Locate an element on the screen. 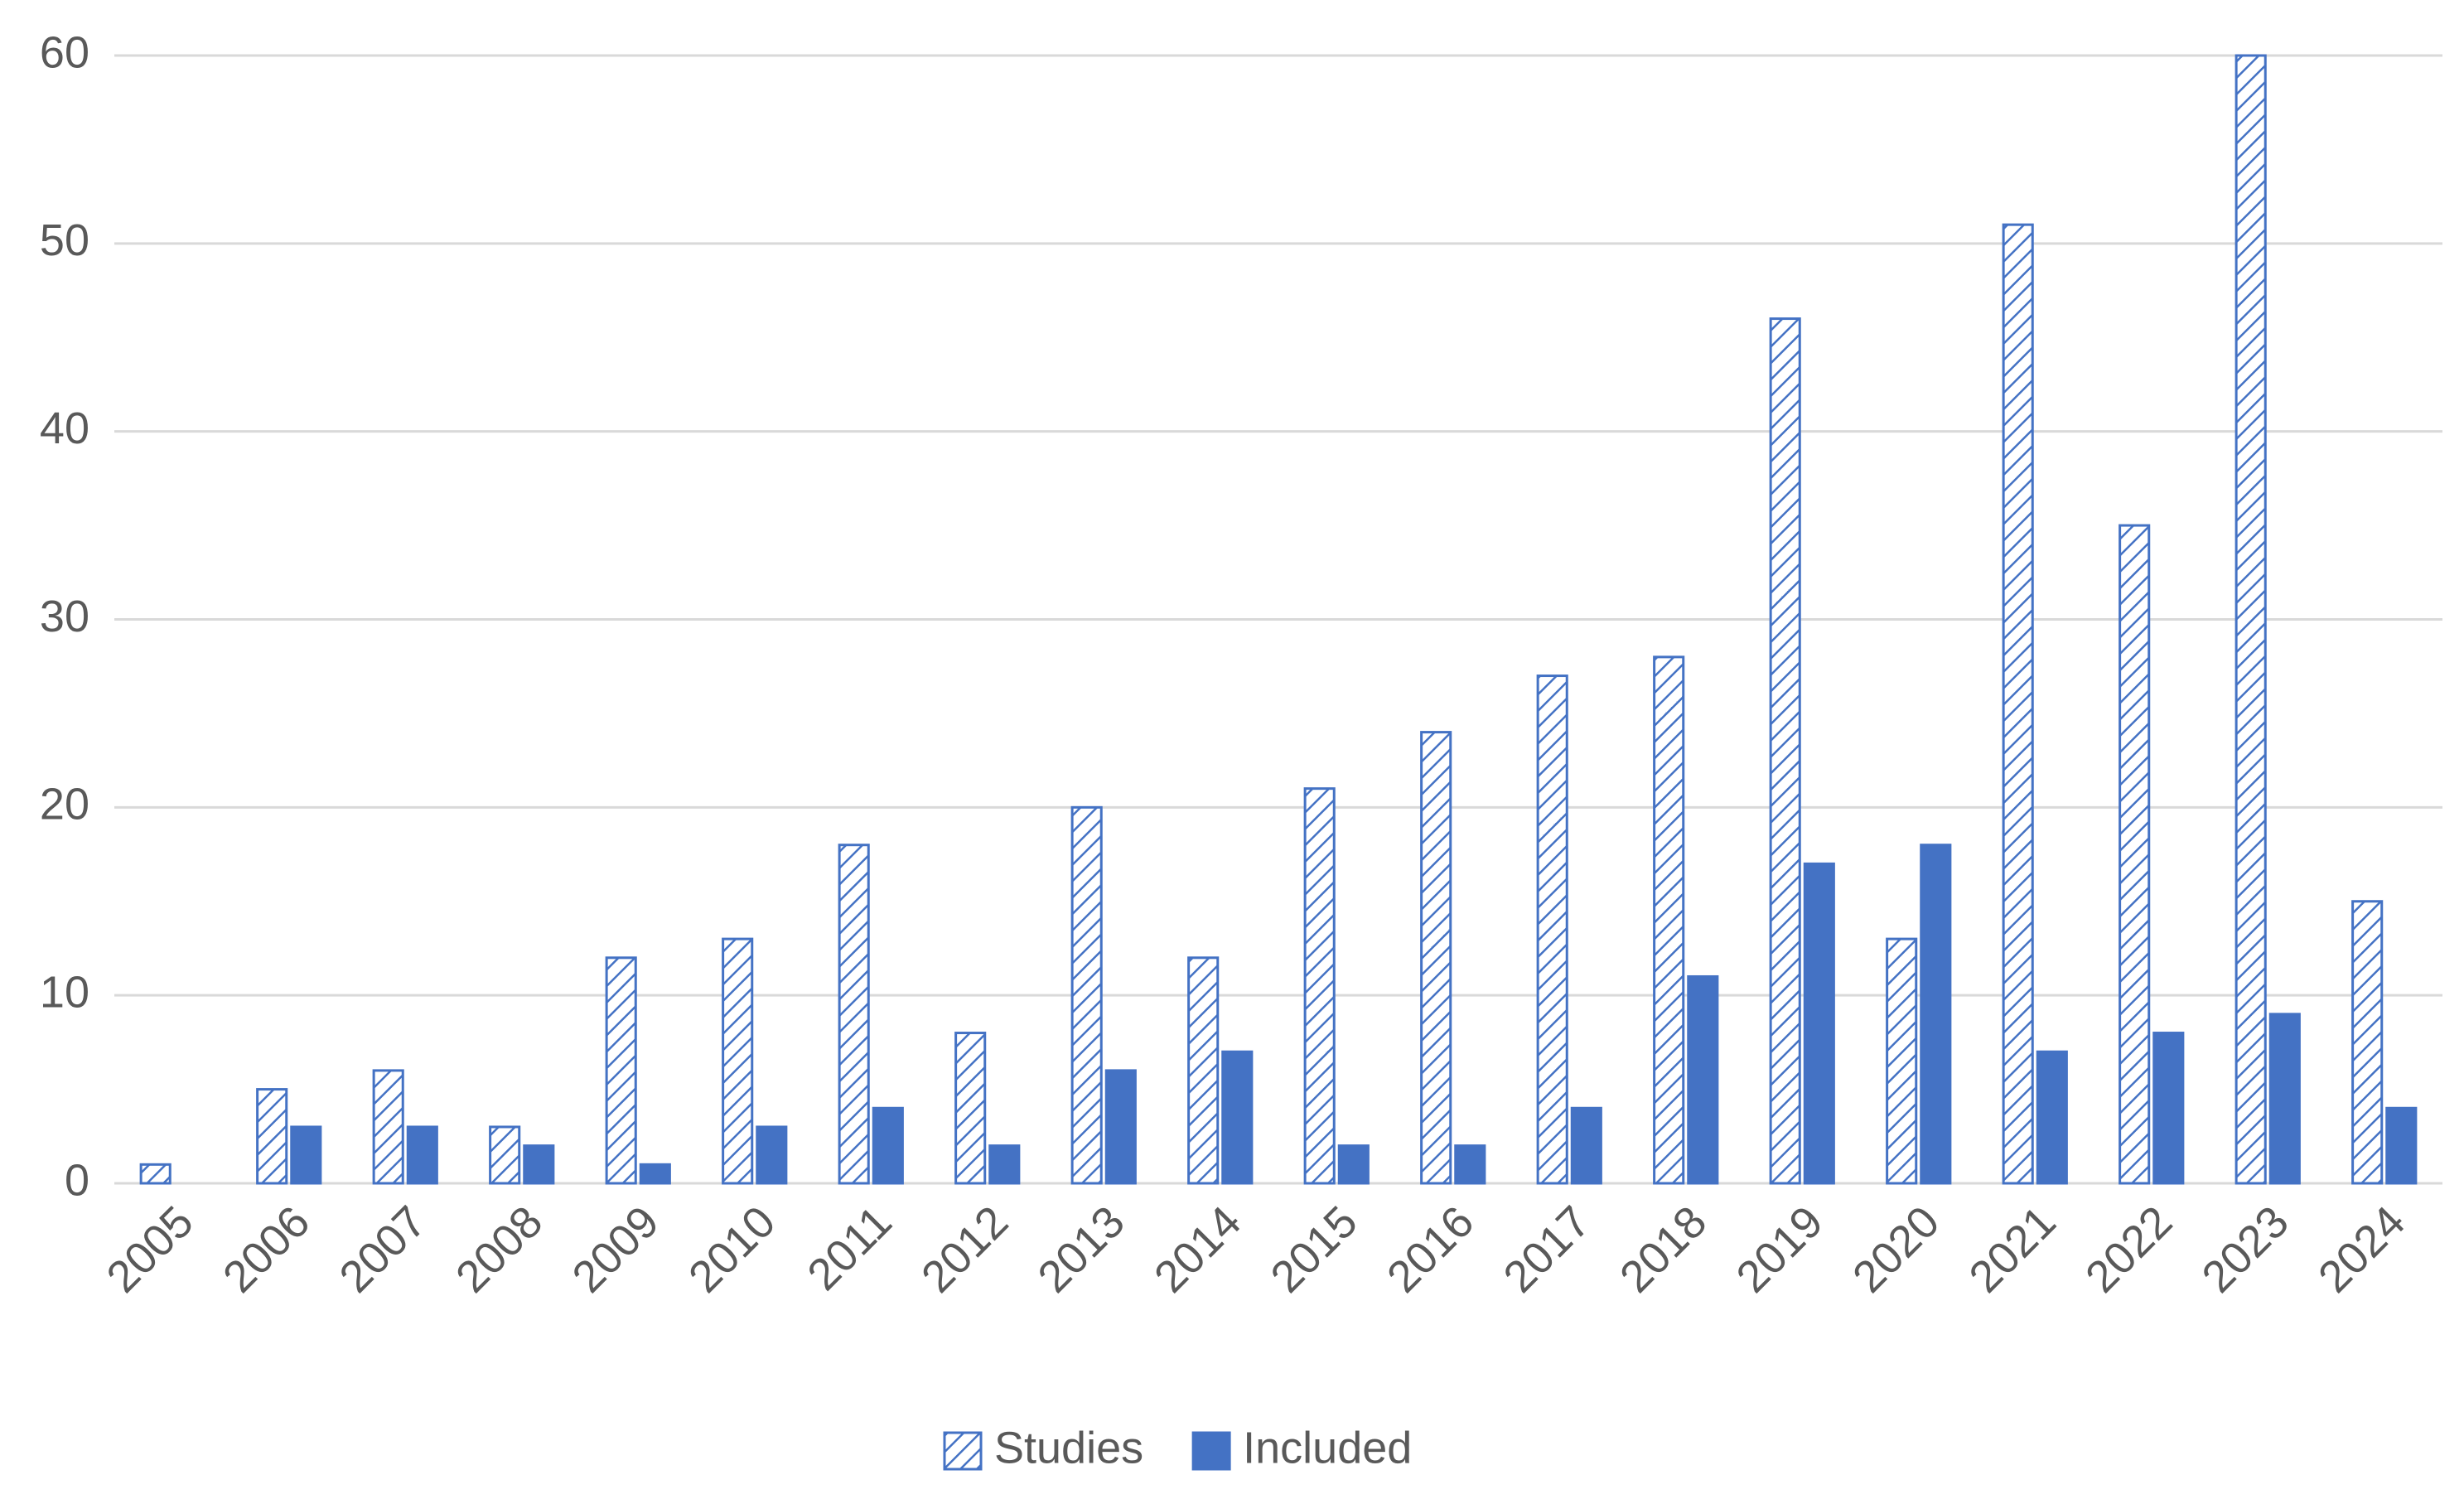 The image size is (2464, 1499). x-tick-label: 2008 is located at coordinates (499, 1249).